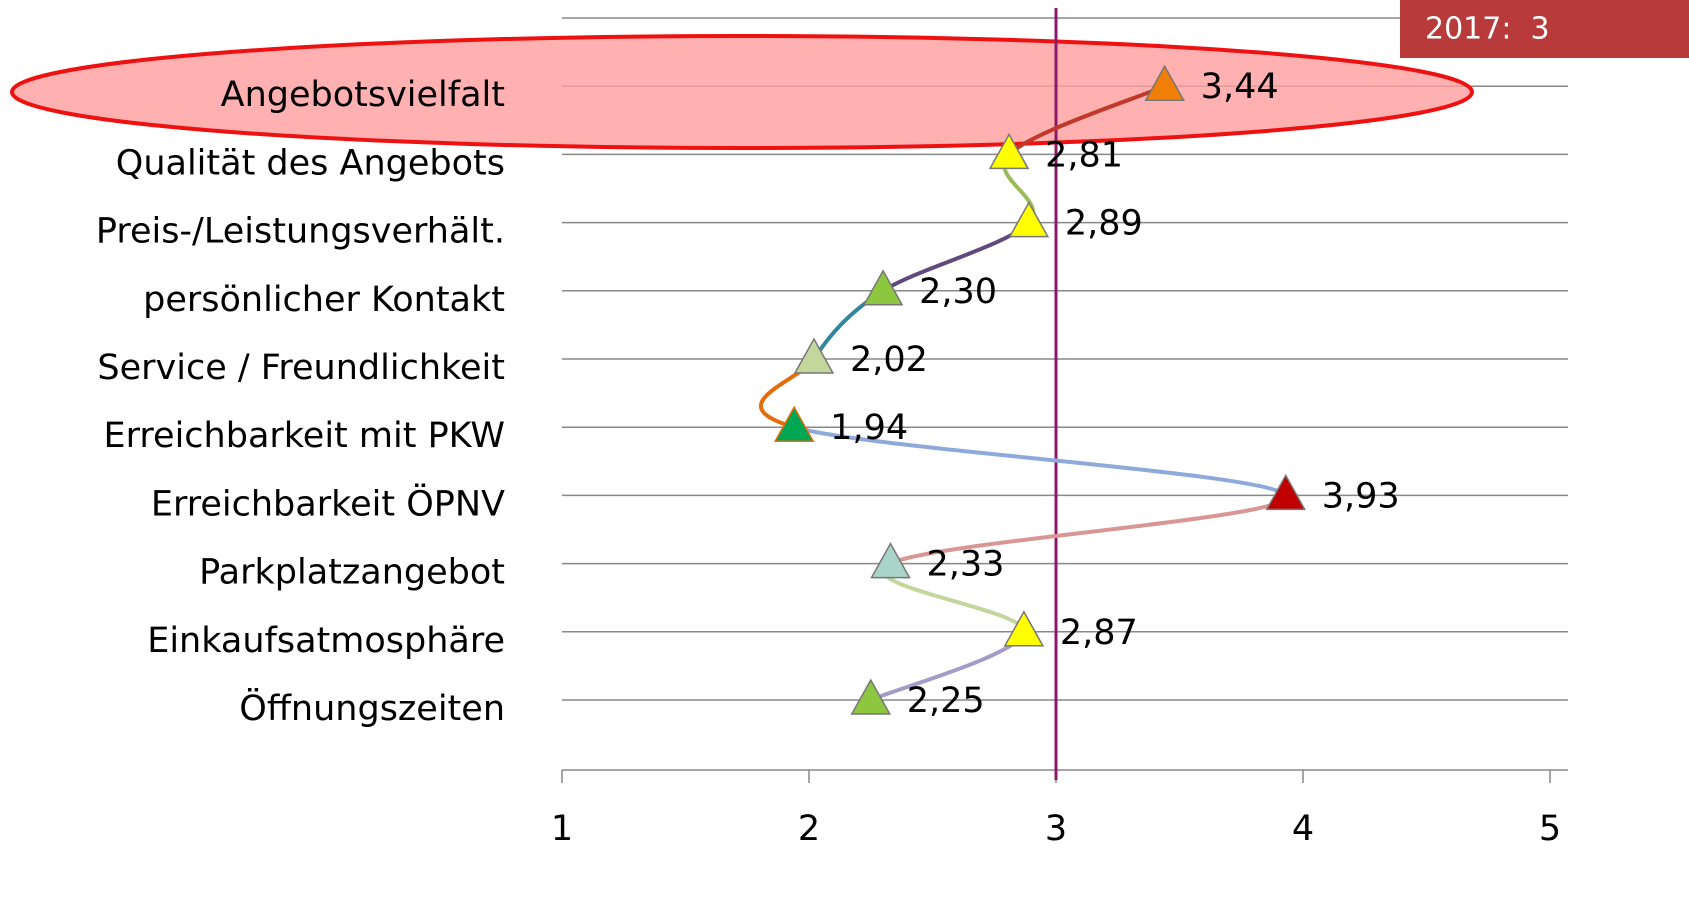 This screenshot has width=1689, height=910. What do you see at coordinates (324, 300) in the screenshot?
I see `category-label: persönlicher Kontakt` at bounding box center [324, 300].